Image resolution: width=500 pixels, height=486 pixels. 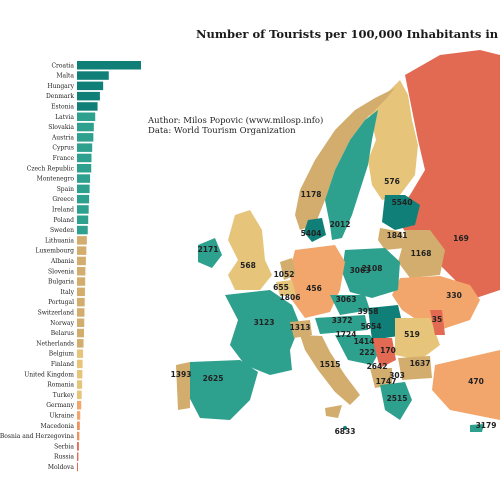 I want to click on country-value-label: 3123, so click(x=264, y=322).